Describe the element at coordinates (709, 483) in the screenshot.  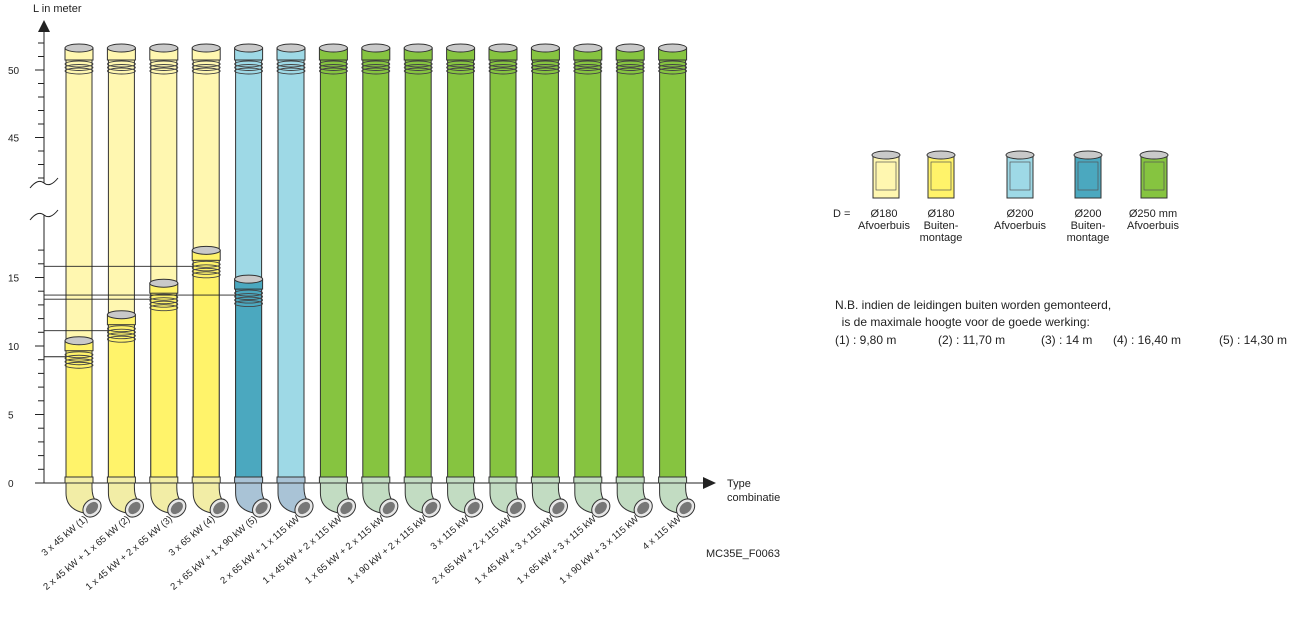
I see `x-axis-arrow` at that location.